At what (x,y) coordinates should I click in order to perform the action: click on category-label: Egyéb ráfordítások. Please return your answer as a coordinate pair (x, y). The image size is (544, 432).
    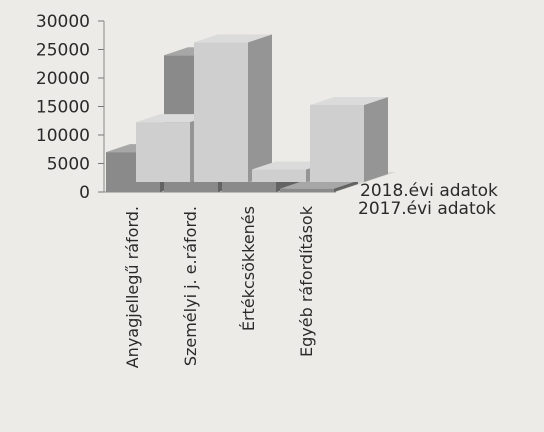
    Looking at the image, I should click on (306, 281).